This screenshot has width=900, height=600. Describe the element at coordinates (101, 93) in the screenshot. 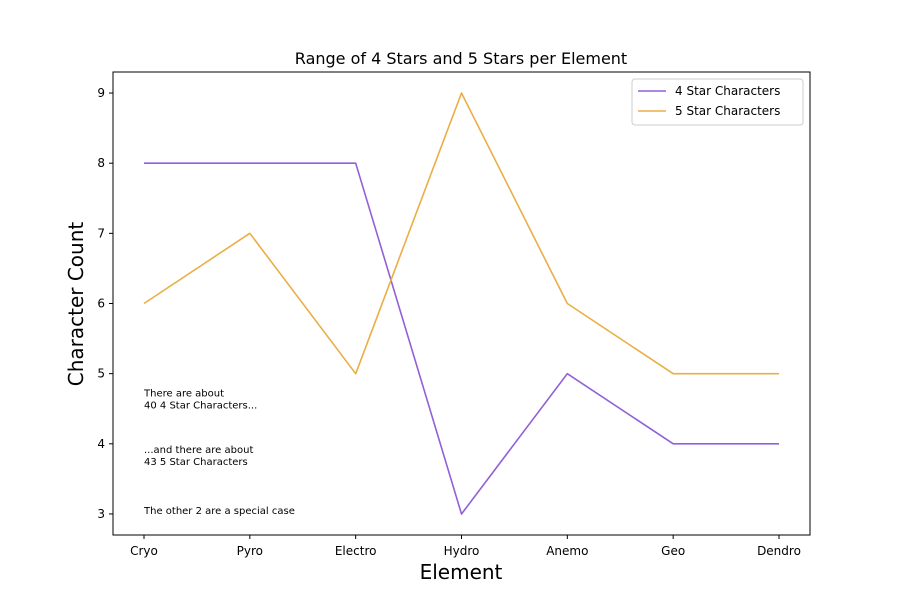

I see `y-tick-label-9: 9` at that location.